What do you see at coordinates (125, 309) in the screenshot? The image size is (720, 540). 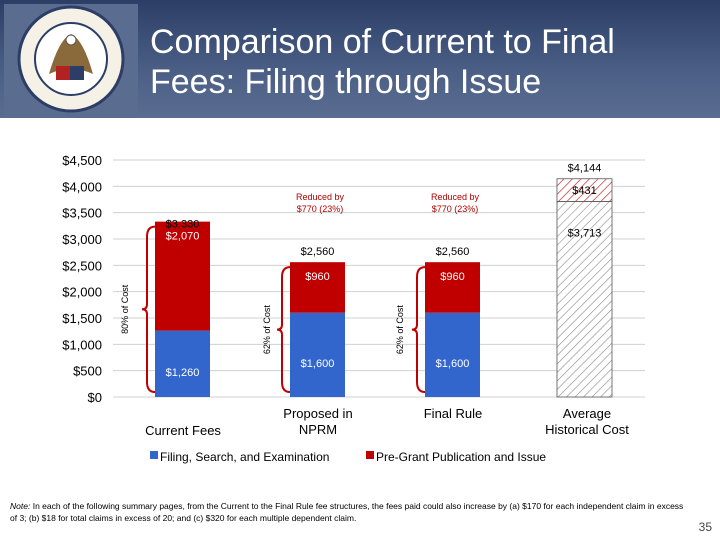 I see `percent-of-cost-label: 80% of Cost` at bounding box center [125, 309].